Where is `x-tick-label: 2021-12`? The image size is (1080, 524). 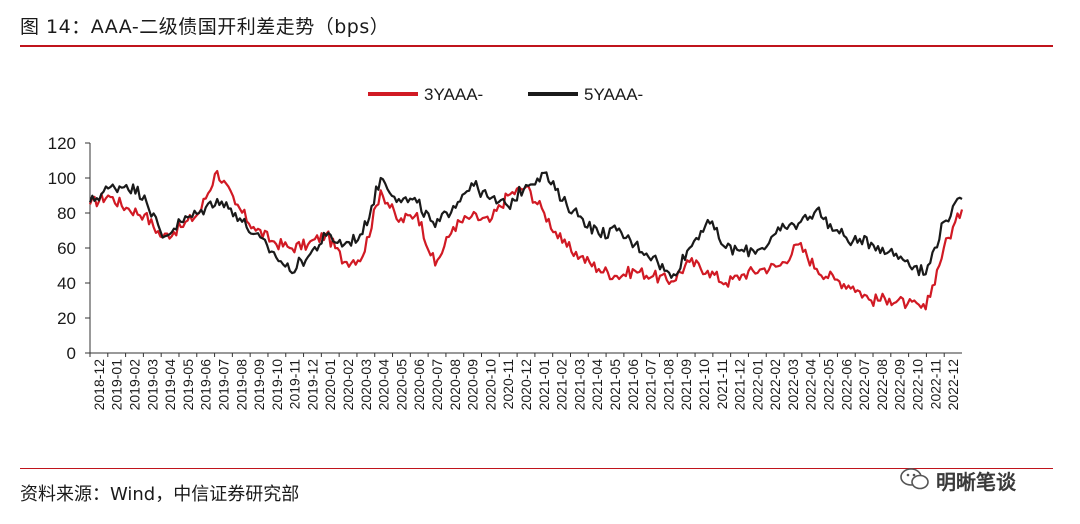
x-tick-label: 2021-12 is located at coordinates (740, 385).